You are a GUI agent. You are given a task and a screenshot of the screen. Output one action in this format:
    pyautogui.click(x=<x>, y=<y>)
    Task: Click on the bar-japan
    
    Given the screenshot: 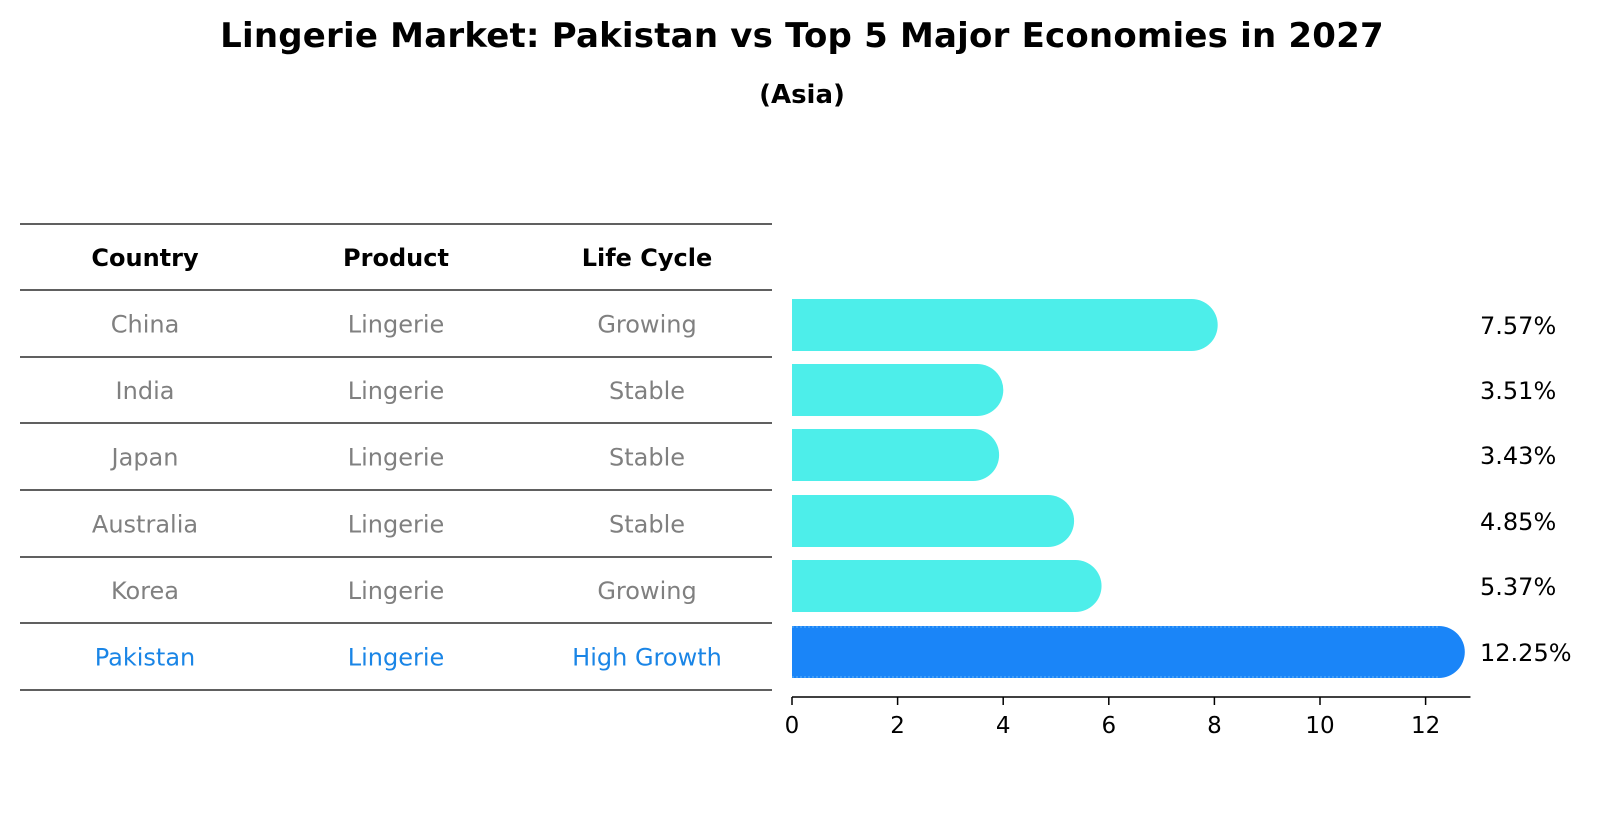 What is the action you would take?
    pyautogui.click(x=896, y=455)
    